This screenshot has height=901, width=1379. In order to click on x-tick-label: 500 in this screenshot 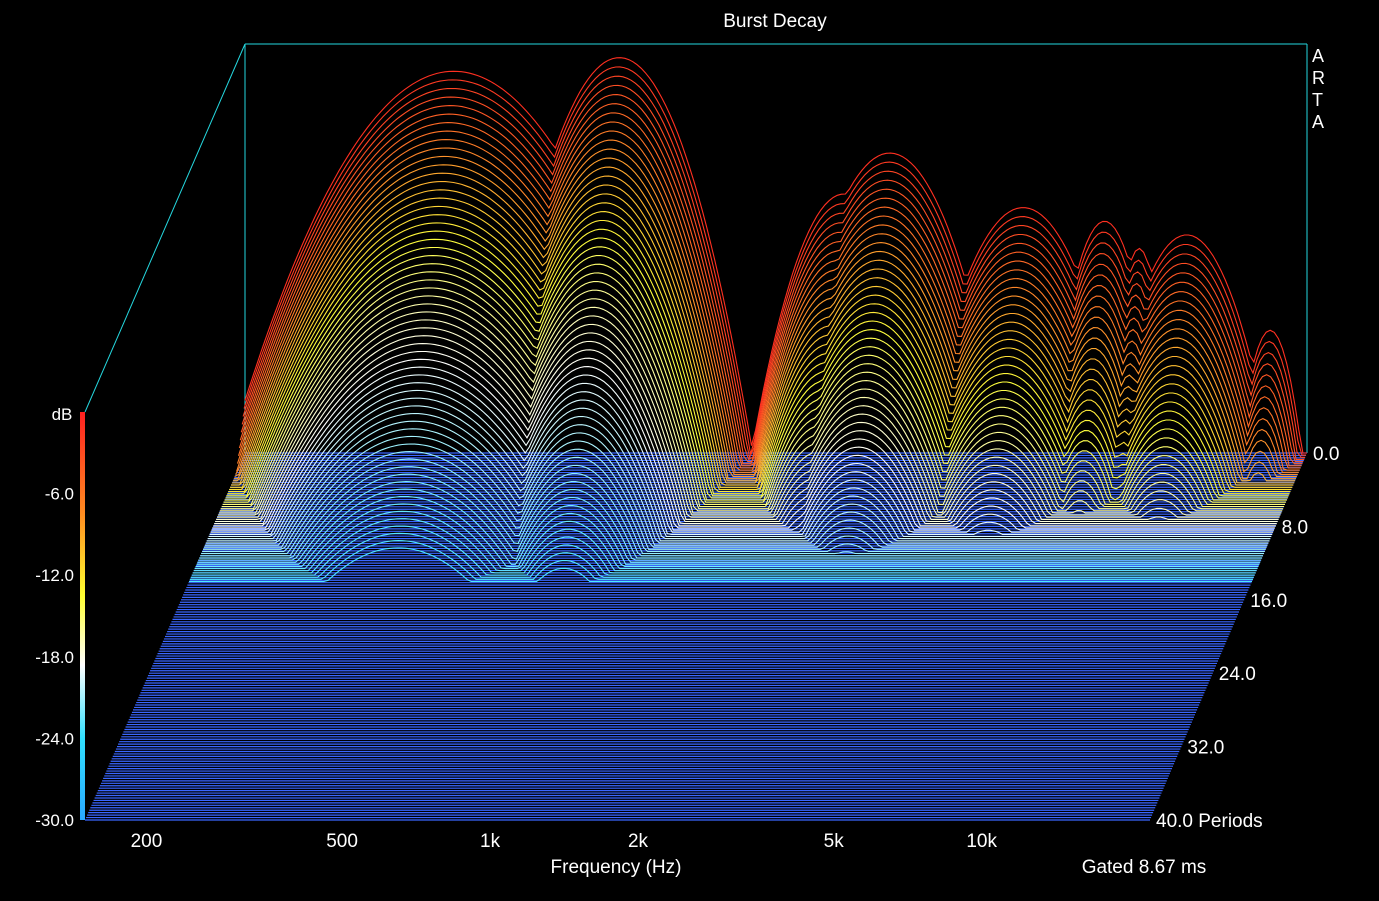, I will do `click(342, 841)`.